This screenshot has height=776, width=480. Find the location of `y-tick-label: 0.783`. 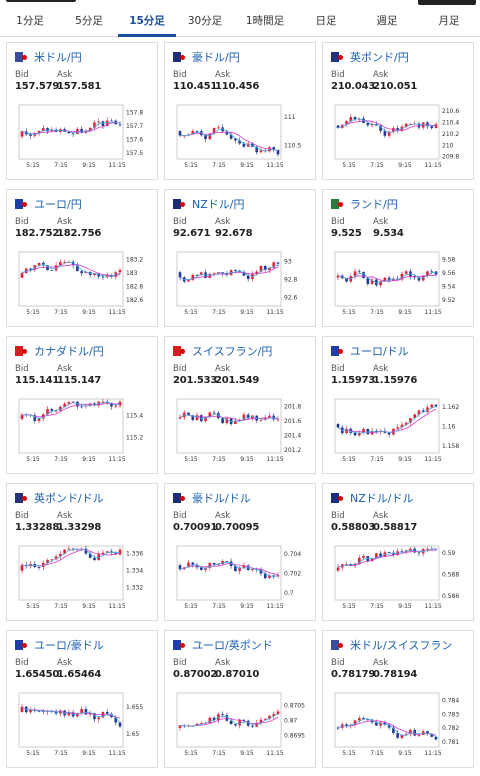

y-tick-label: 0.783 is located at coordinates (450, 714).